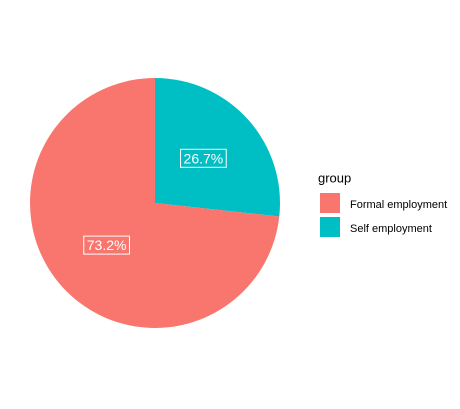  I want to click on data-label: 26.7%, so click(204, 158).